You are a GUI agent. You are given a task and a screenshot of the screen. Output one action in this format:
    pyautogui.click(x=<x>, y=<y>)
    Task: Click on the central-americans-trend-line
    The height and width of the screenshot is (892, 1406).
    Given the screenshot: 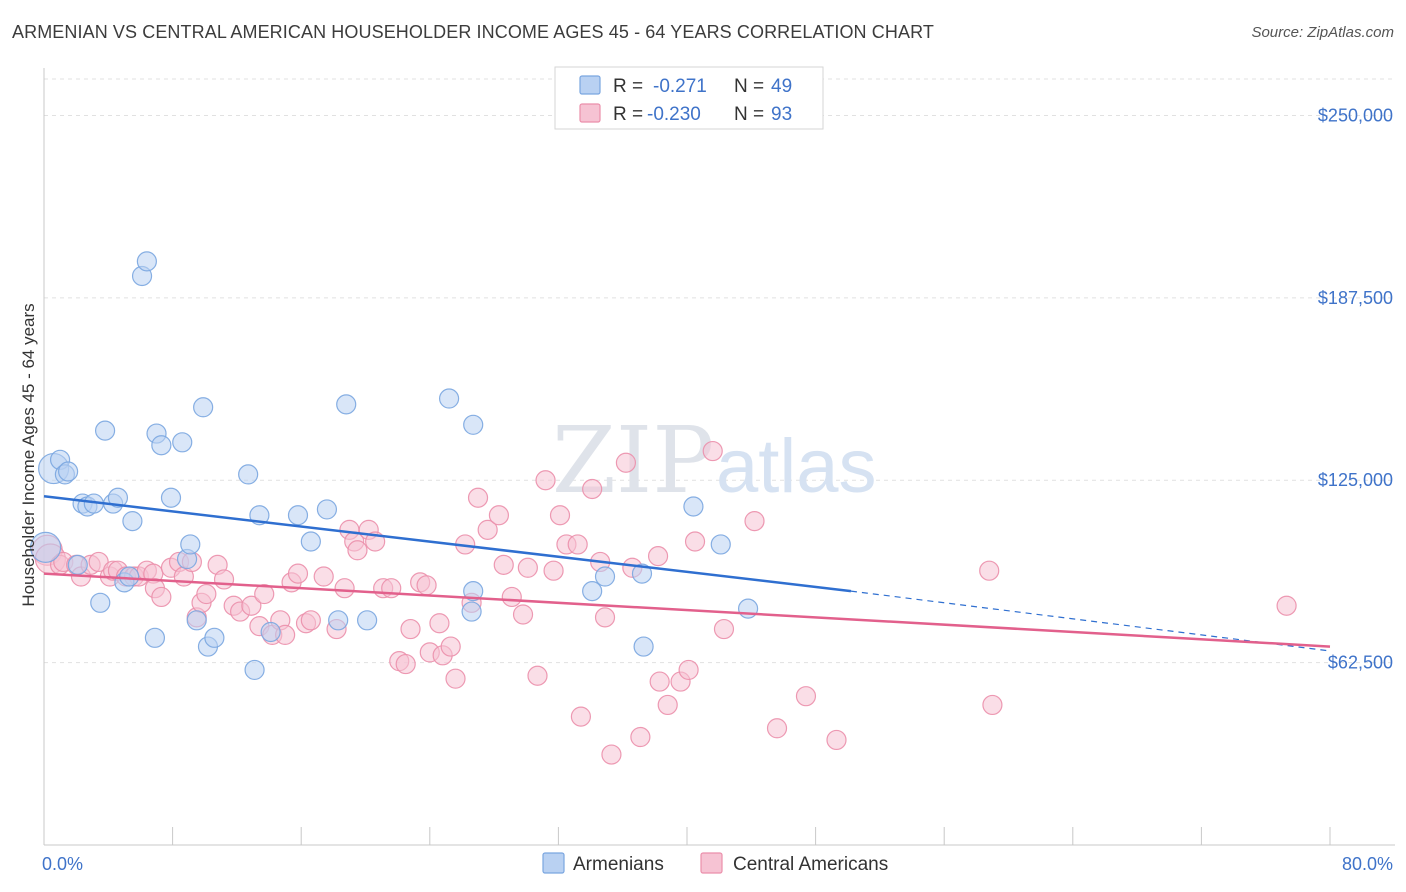 What is the action you would take?
    pyautogui.click(x=687, y=610)
    